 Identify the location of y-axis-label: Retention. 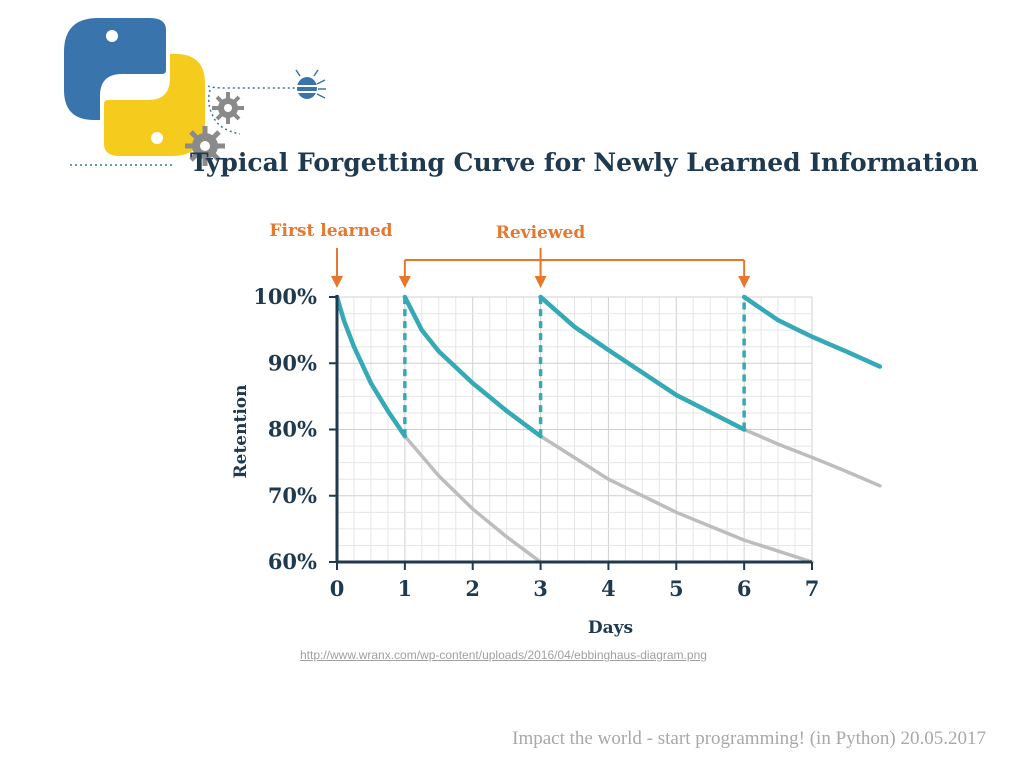
(241, 432).